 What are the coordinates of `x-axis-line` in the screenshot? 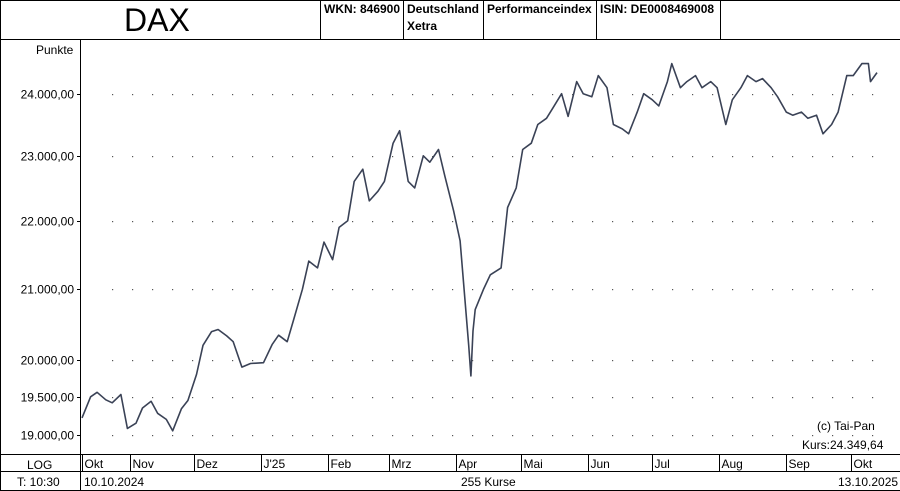 It's located at (450, 454).